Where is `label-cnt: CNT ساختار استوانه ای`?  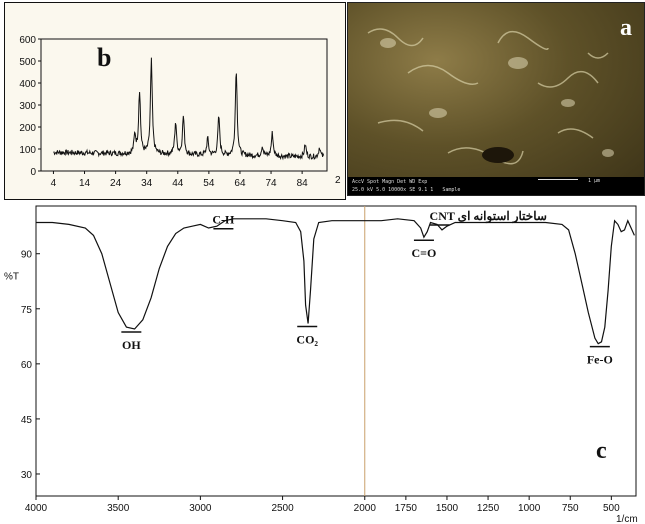
label-cnt: CNT ساختار استوانه ای is located at coordinates (488, 216).